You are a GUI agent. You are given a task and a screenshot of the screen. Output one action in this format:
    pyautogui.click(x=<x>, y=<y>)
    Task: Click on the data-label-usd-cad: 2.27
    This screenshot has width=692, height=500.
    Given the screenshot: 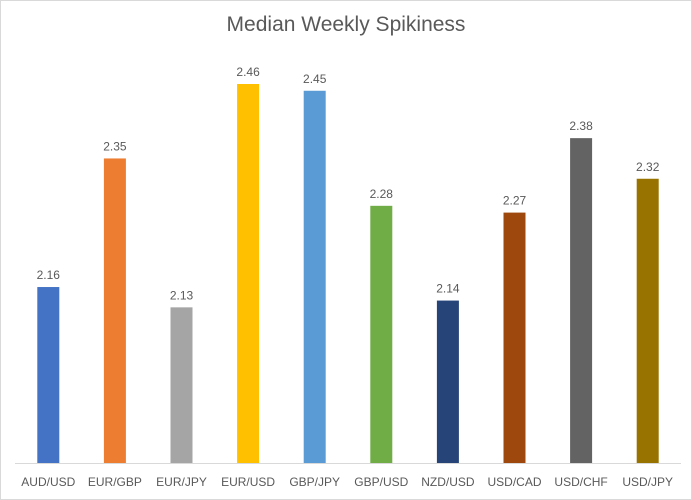 What is the action you would take?
    pyautogui.click(x=515, y=201)
    